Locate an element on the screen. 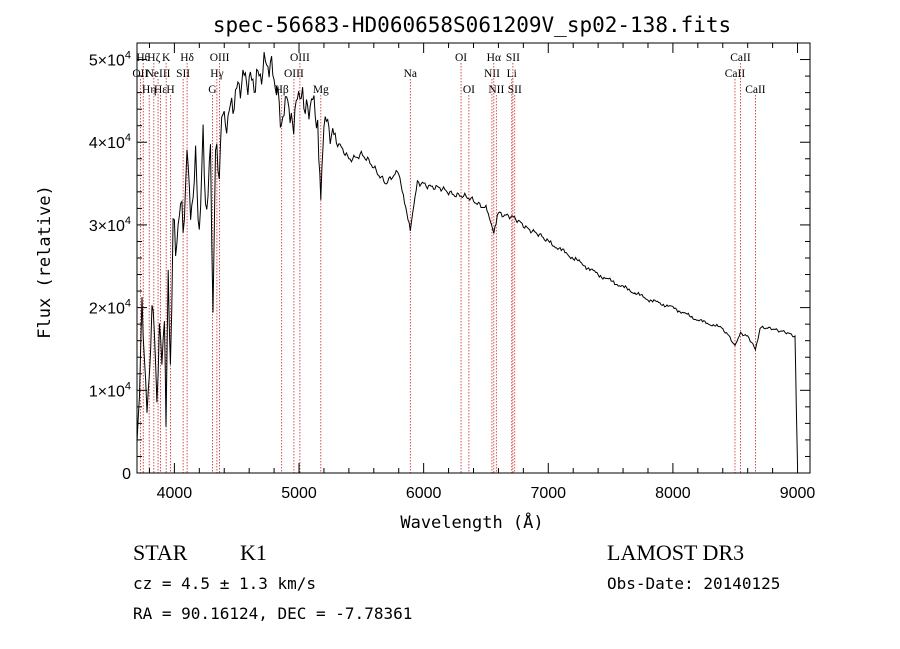 The height and width of the screenshot is (649, 900). spectral-line-label-25: SII is located at coordinates (515, 90).